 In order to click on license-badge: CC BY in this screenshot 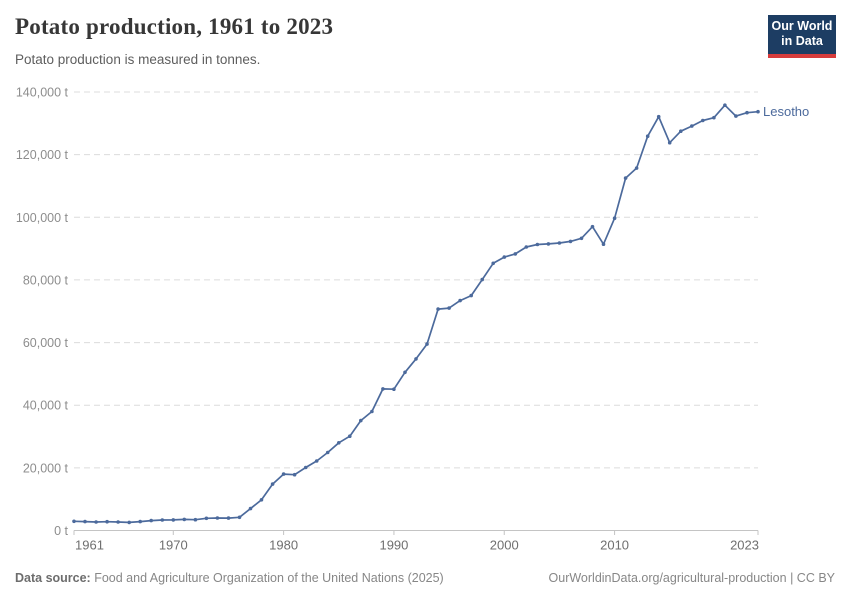, I will do `click(815, 578)`.